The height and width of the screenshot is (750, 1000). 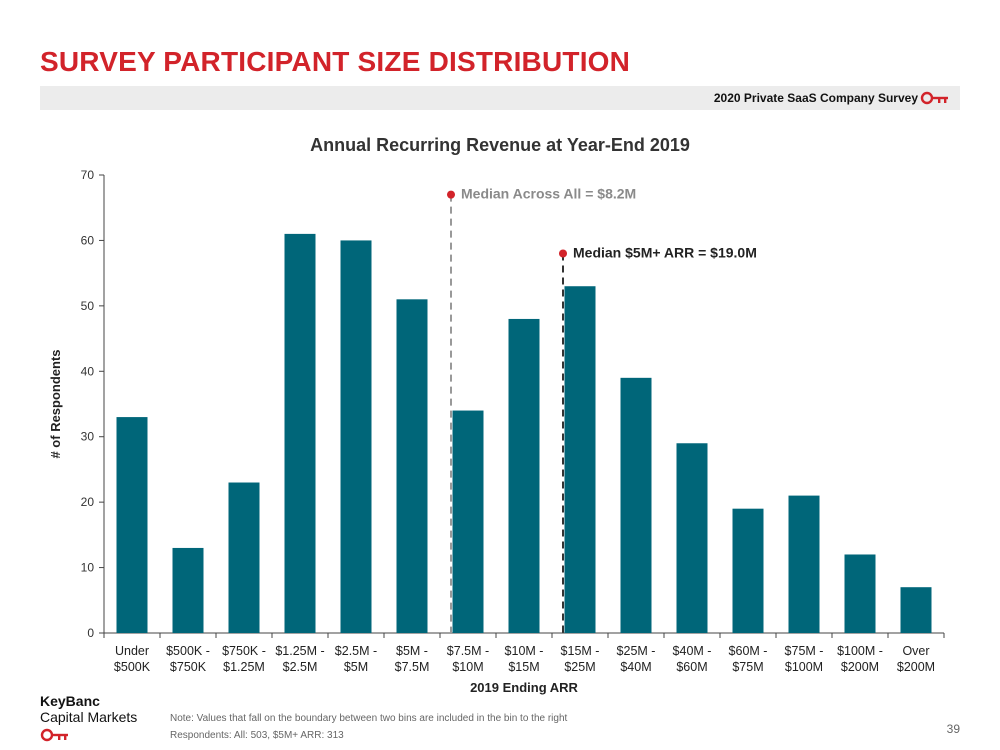 I want to click on y-tick-label: 70, so click(x=88, y=175).